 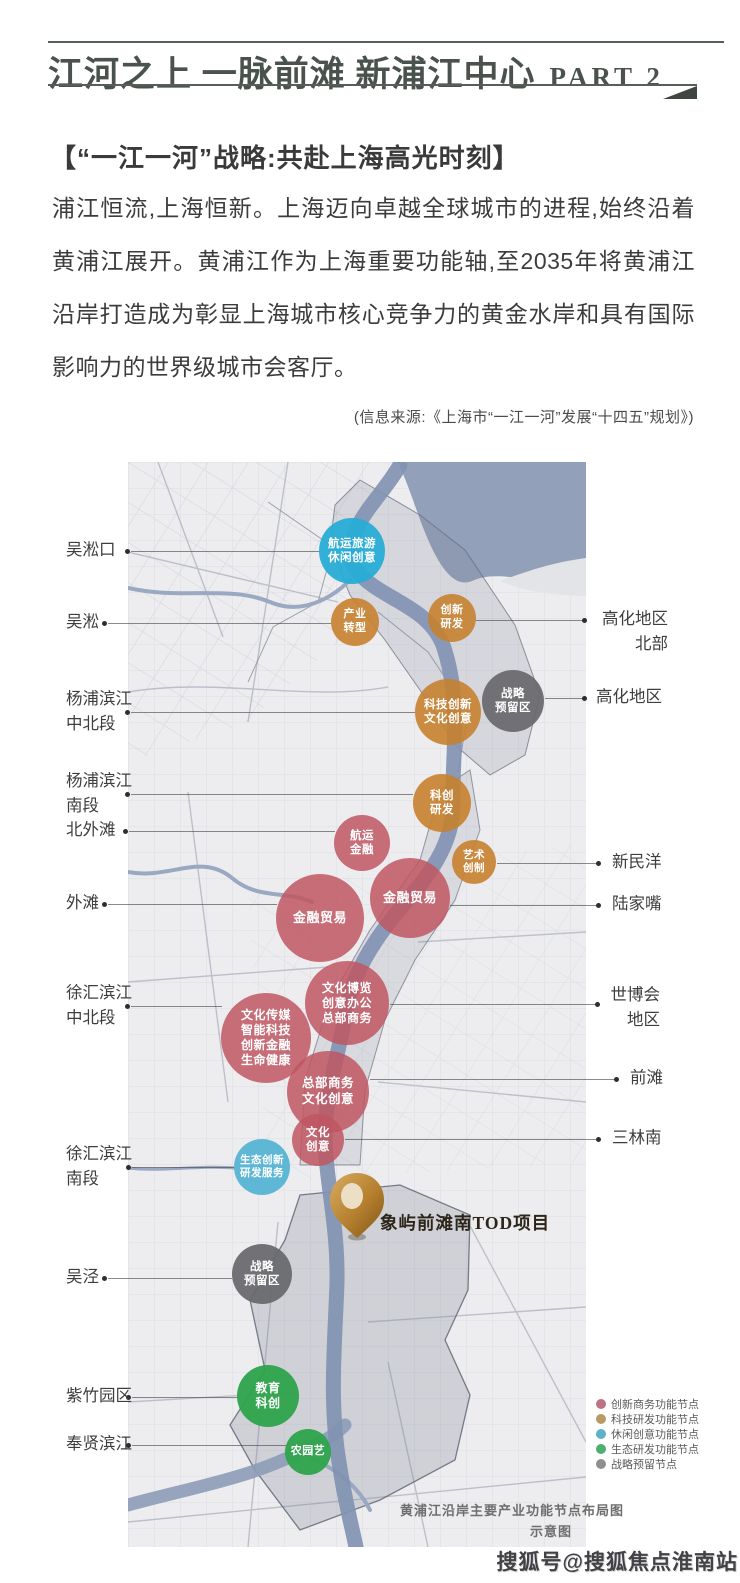 I want to click on sohu-watermark: 搜狐号@搜狐焦点淮南站, so click(x=617, y=1562).